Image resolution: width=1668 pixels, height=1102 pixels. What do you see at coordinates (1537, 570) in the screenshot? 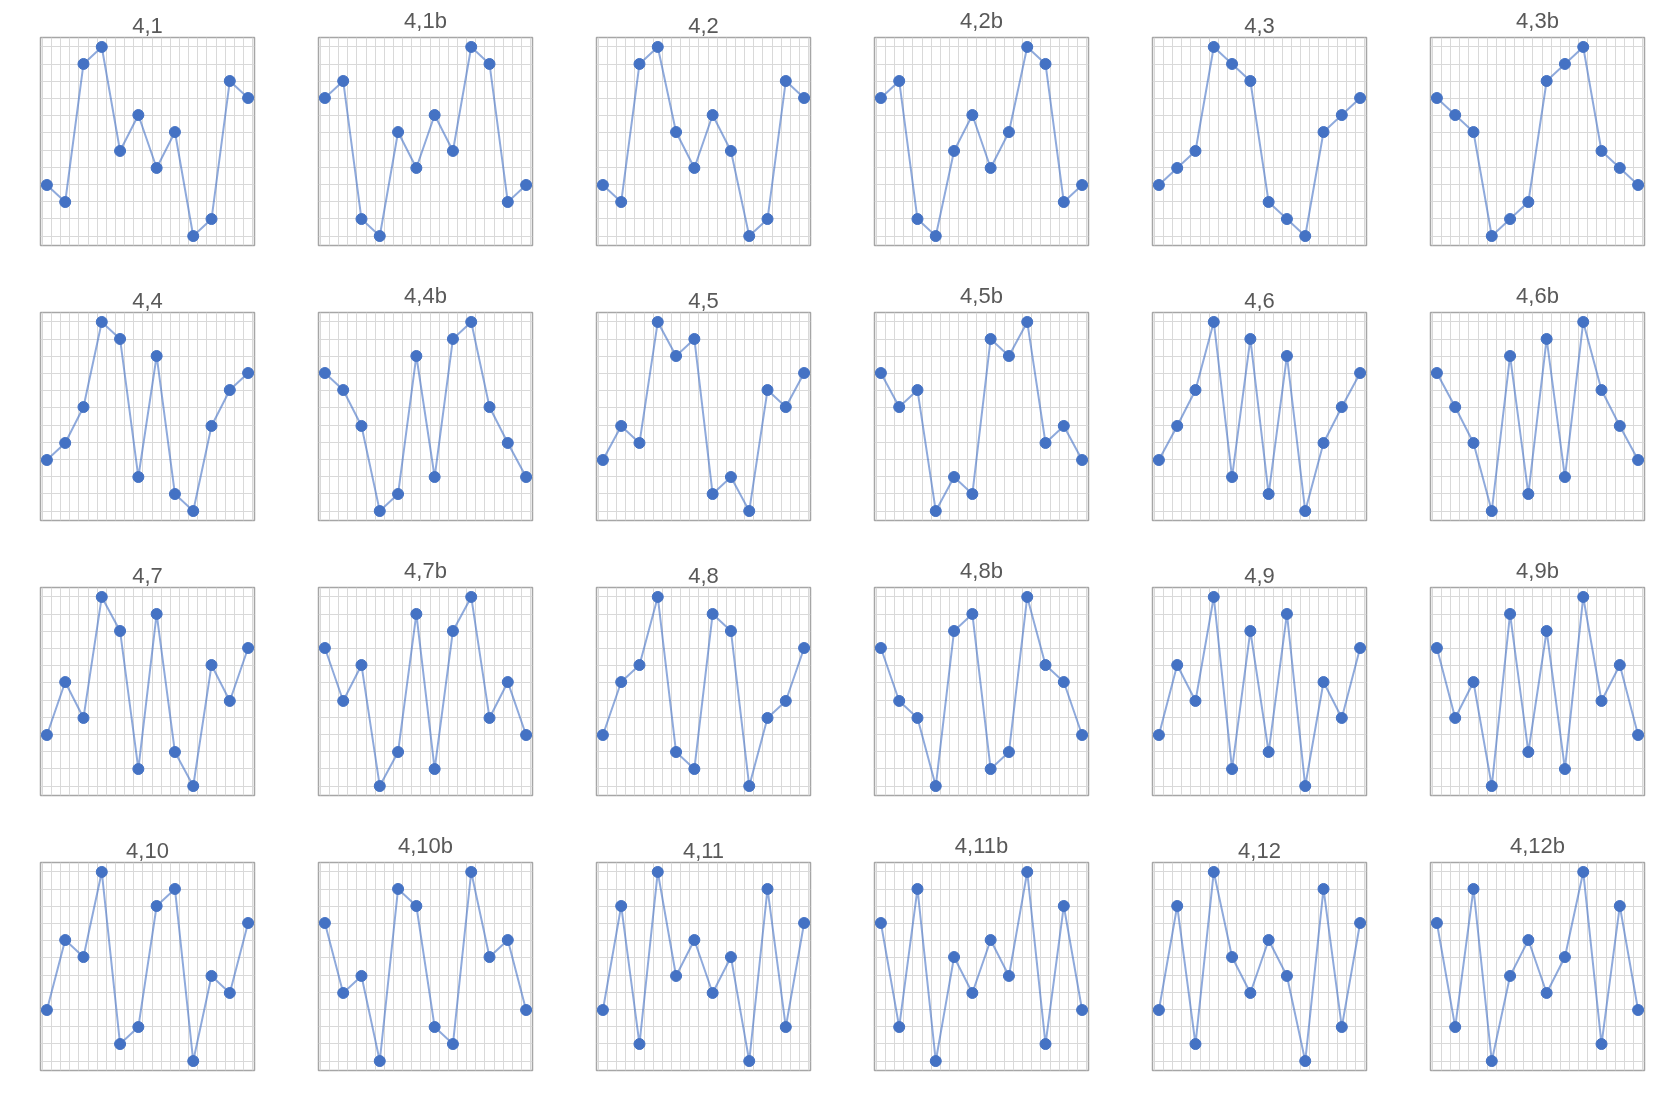
I see `chart-title: 4,9b` at bounding box center [1537, 570].